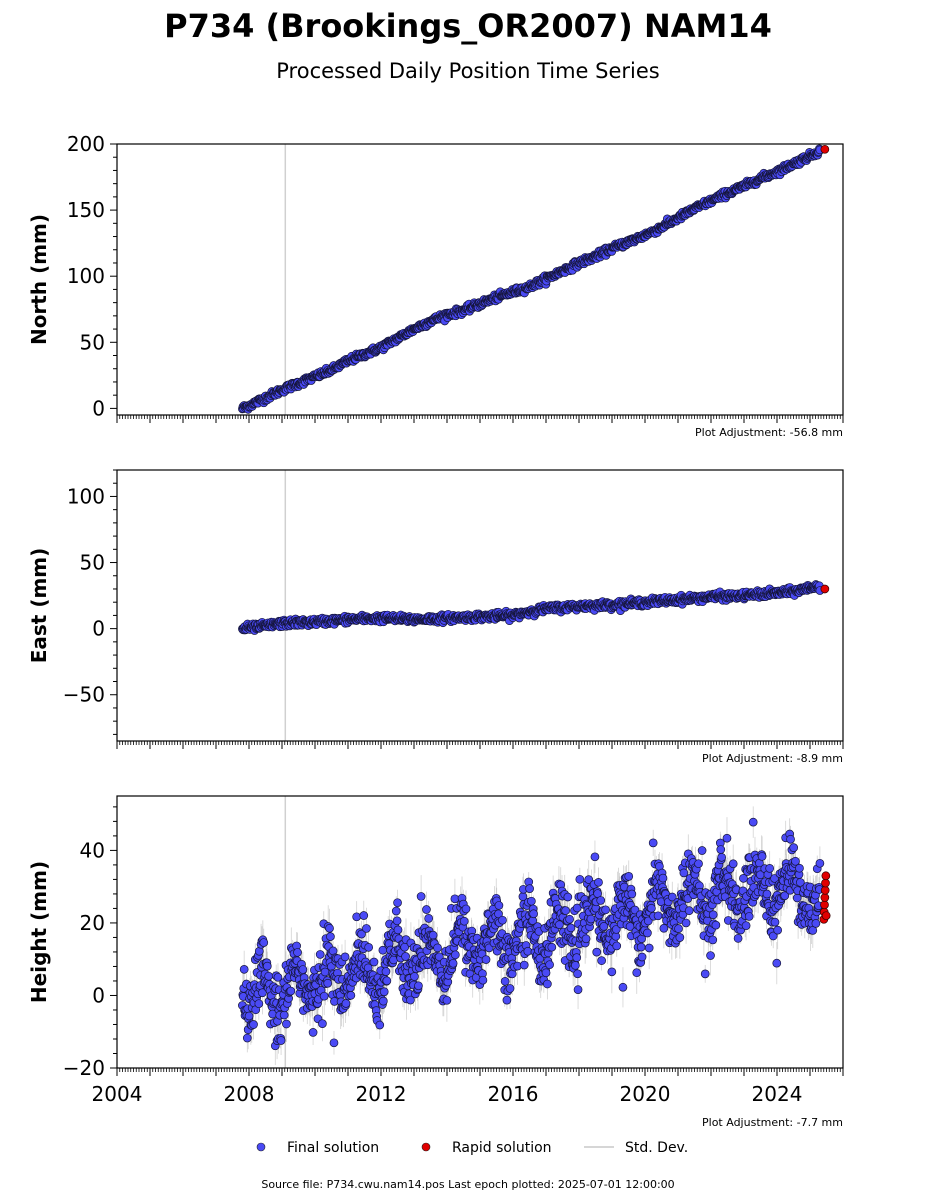  I want to click on y-tick-label: 200, so click(86, 144).